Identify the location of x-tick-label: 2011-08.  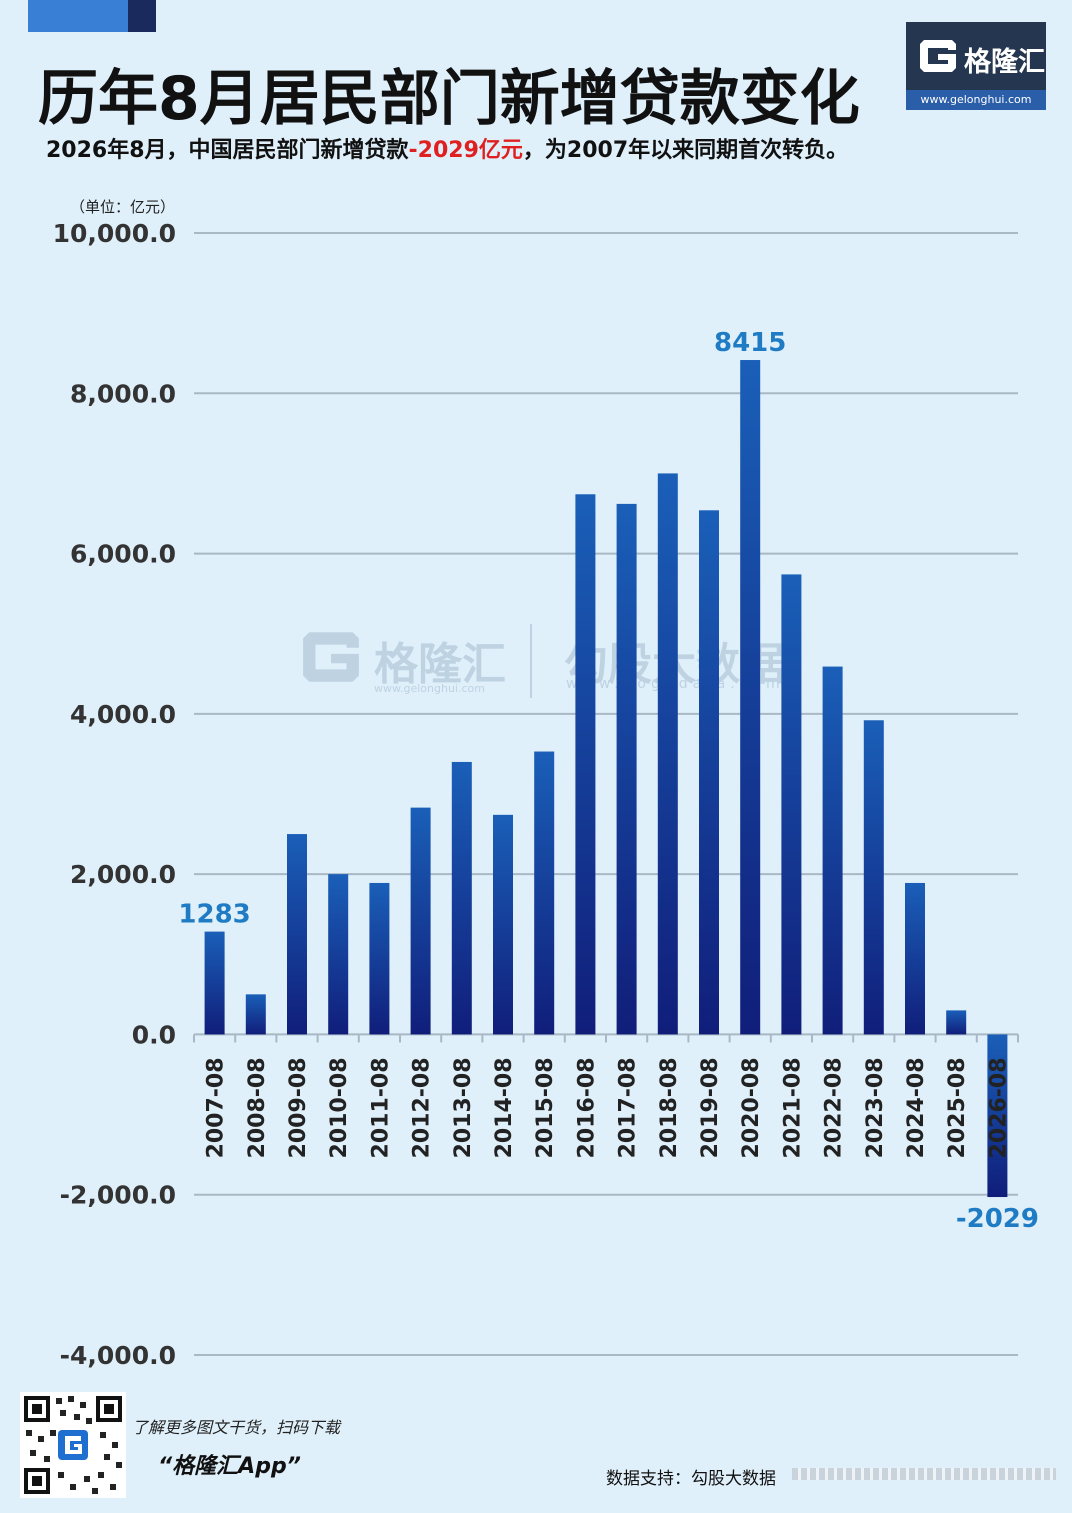
(380, 1107).